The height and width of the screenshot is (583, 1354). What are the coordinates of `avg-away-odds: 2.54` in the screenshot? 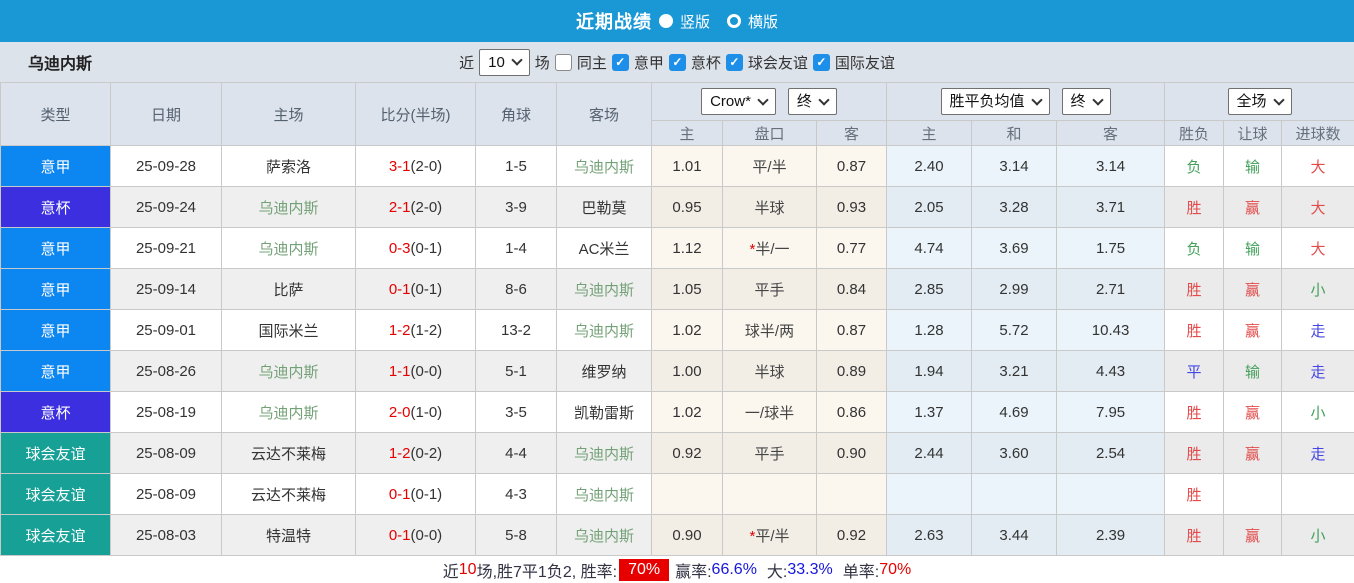 It's located at (1111, 453).